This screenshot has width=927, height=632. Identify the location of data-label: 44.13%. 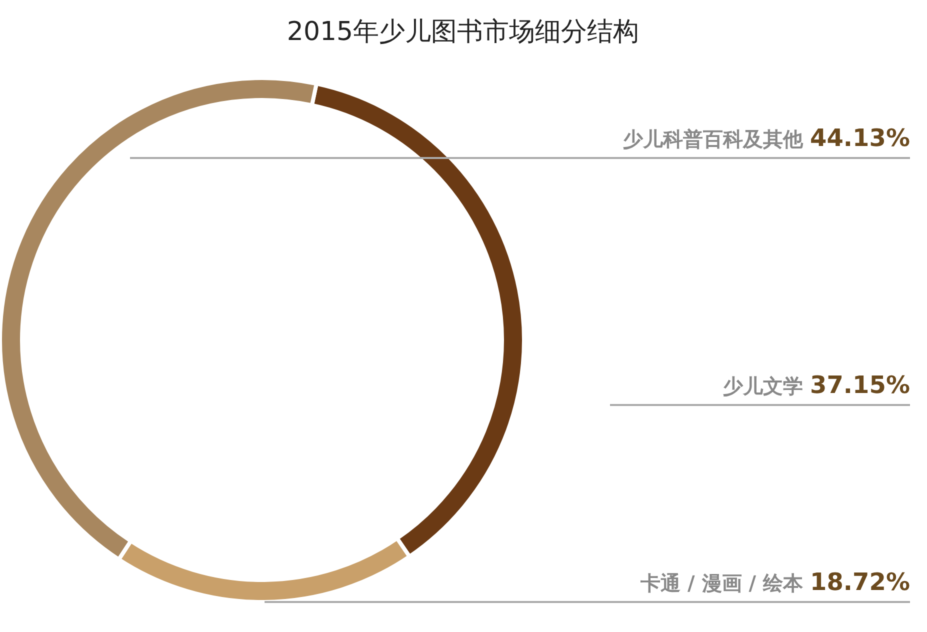
(860, 138).